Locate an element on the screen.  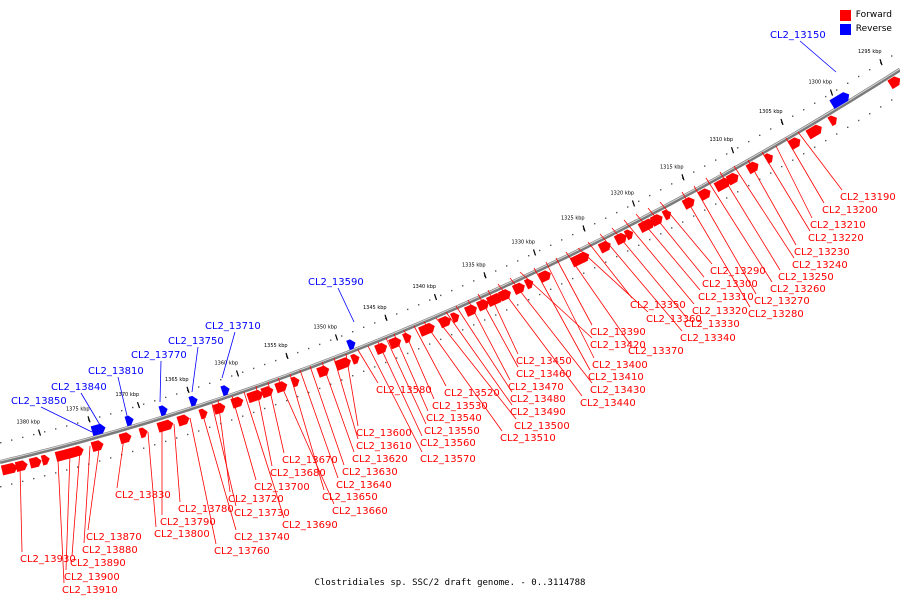
tick-label: 1370 kbp is located at coordinates (128, 395).